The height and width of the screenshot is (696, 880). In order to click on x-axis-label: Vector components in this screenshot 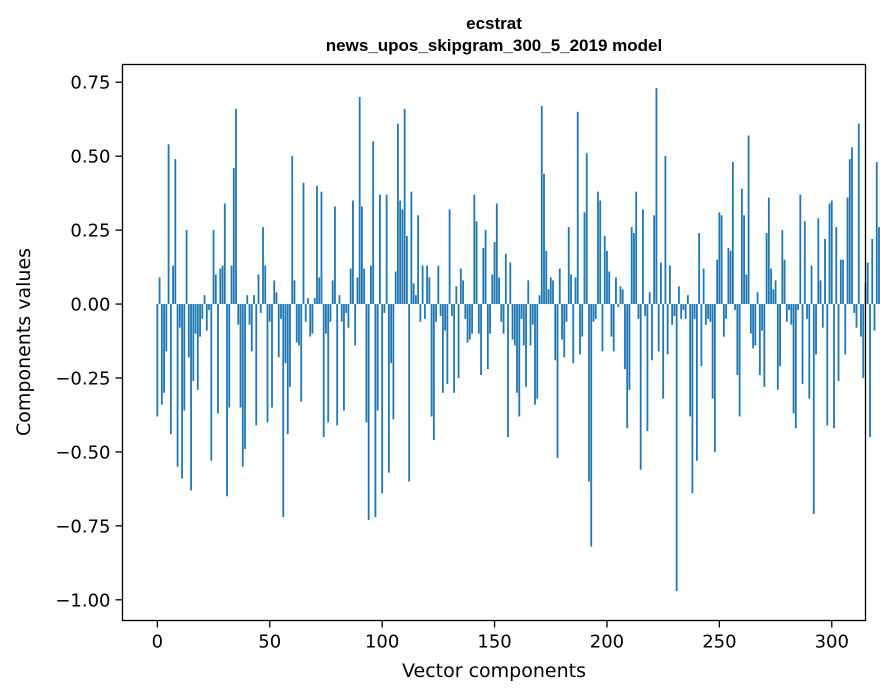, I will do `click(494, 671)`.